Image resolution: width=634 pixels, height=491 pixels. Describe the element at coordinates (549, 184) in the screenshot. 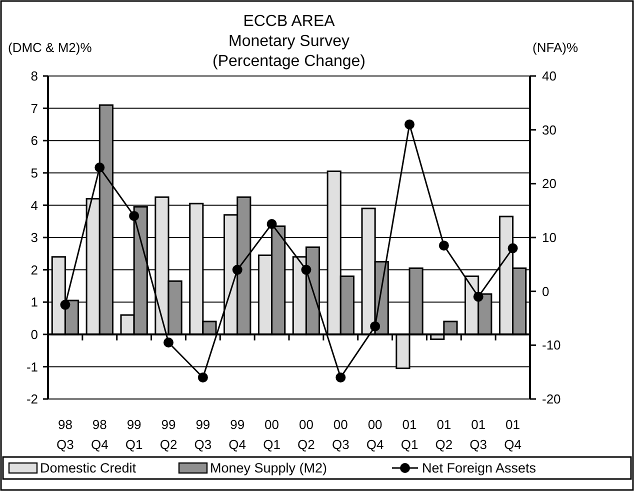

I see `y2-tick-label: 20` at that location.